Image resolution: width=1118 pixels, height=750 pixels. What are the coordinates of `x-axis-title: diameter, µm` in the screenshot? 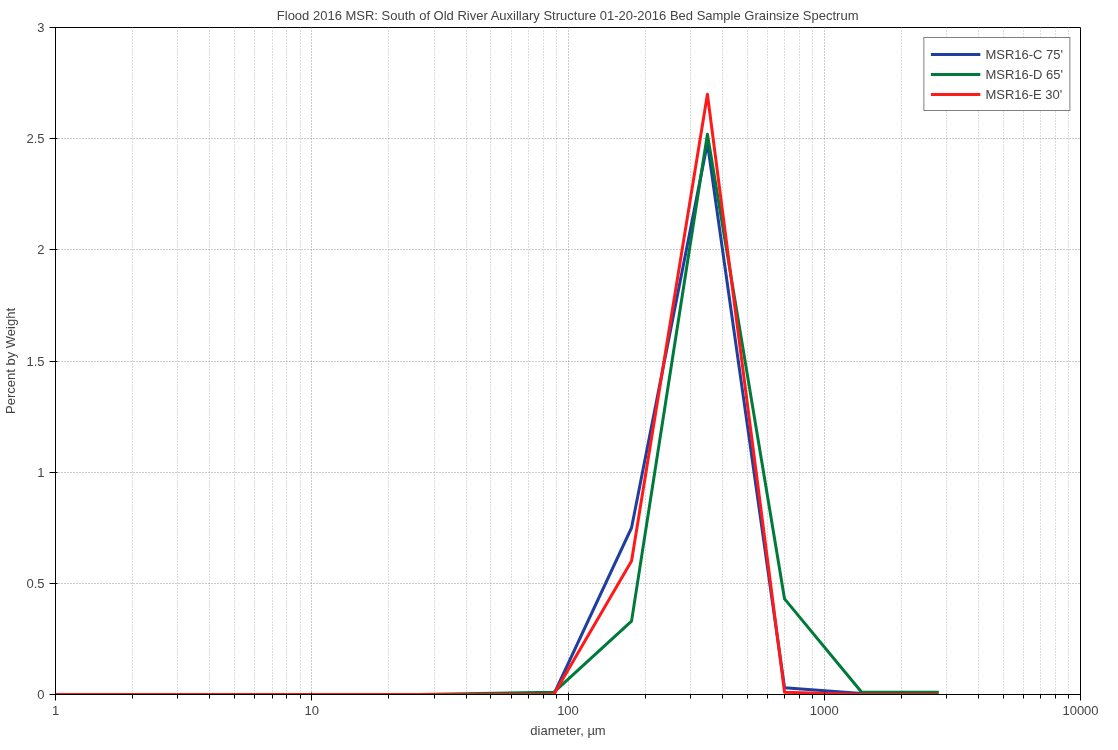 It's located at (568, 730).